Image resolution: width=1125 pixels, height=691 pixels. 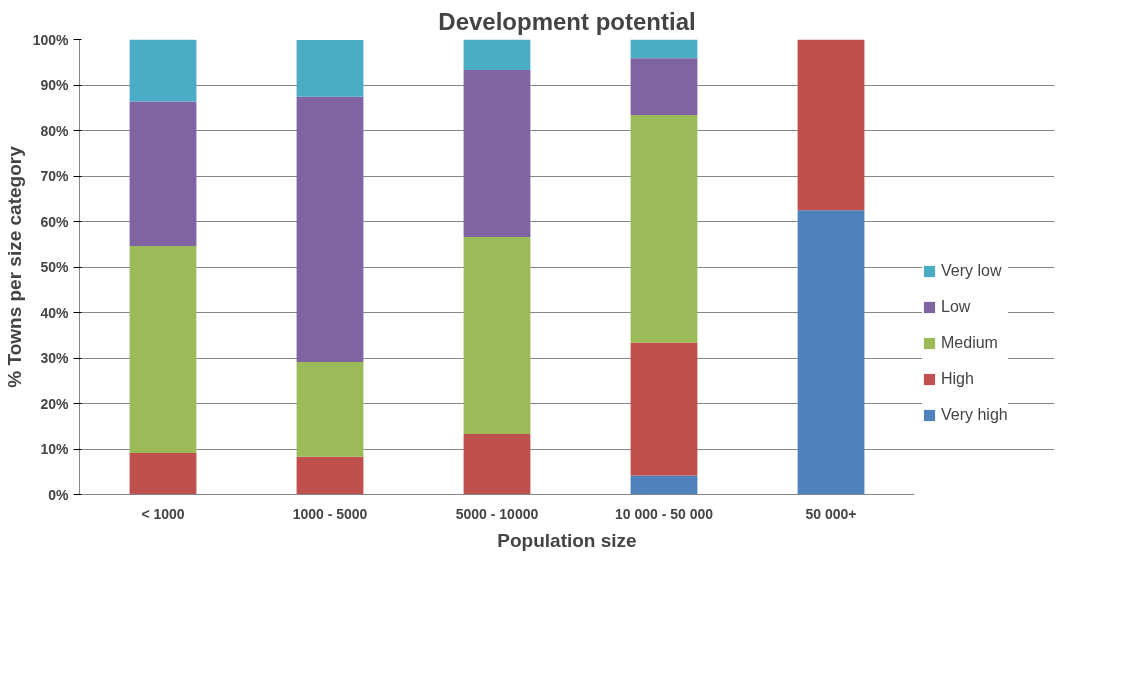 What do you see at coordinates (55, 449) in the screenshot?
I see `y-tick-label: 10%` at bounding box center [55, 449].